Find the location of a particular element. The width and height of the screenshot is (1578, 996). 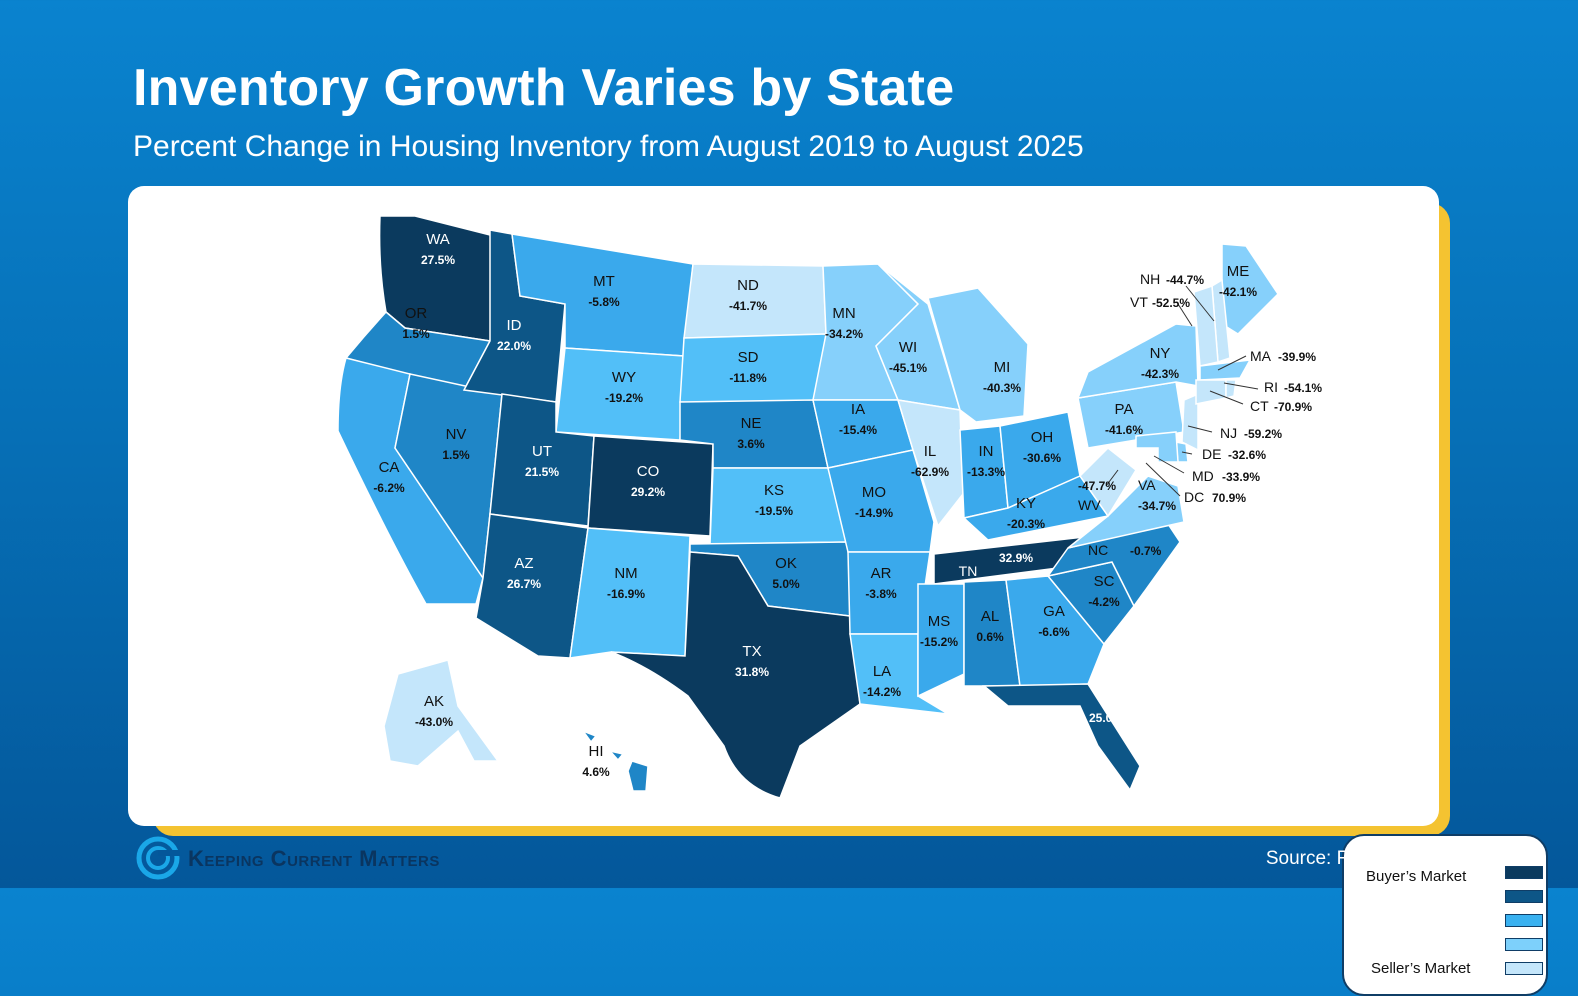

state-shape-hi is located at coordinates (614, 760).